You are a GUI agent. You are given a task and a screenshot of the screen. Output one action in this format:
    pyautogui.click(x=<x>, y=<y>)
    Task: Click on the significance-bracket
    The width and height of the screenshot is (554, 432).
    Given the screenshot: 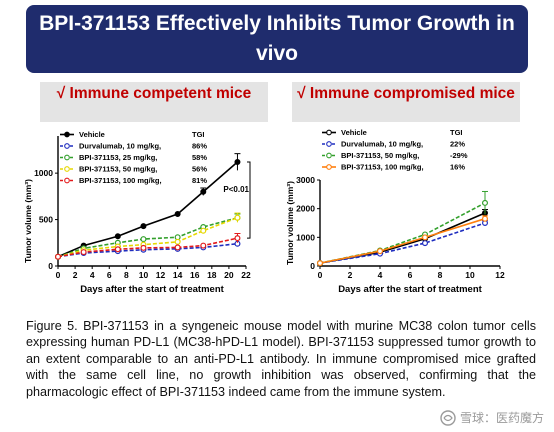 What is the action you would take?
    pyautogui.click(x=249, y=200)
    